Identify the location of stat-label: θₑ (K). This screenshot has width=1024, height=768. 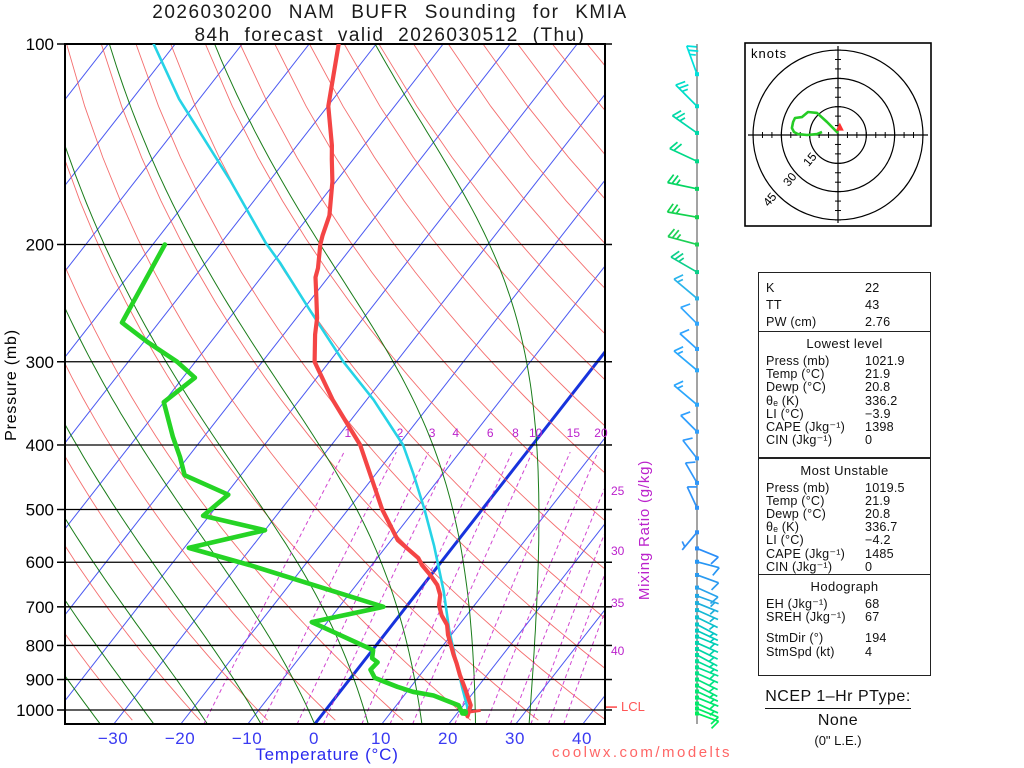
(783, 400).